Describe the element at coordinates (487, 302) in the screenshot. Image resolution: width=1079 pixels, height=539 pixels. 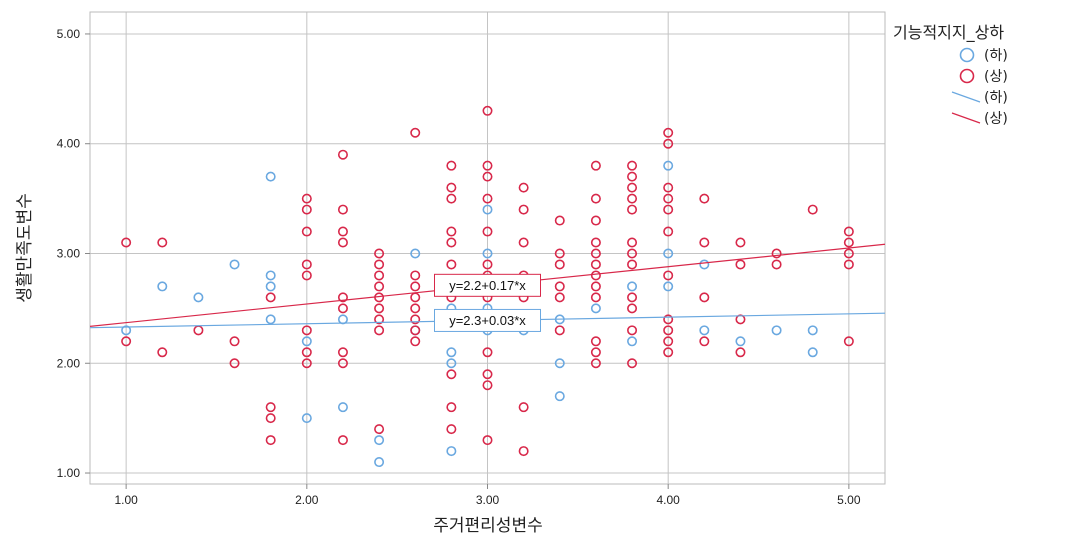
I see `fit-equation-labels: y=2.3+0.03*x y=2.2+0.17*x` at that location.